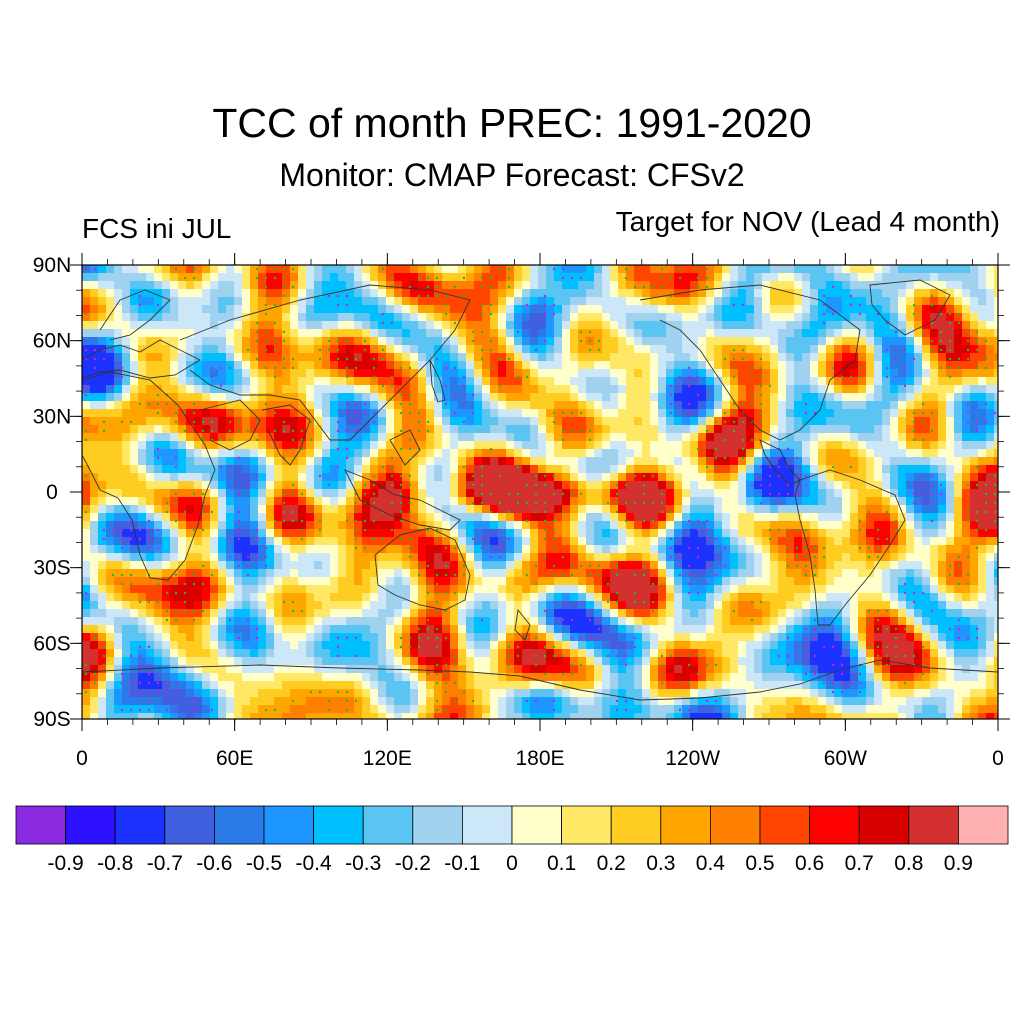  Describe the element at coordinates (958, 863) in the screenshot. I see `colorbar-label: 0.9` at that location.